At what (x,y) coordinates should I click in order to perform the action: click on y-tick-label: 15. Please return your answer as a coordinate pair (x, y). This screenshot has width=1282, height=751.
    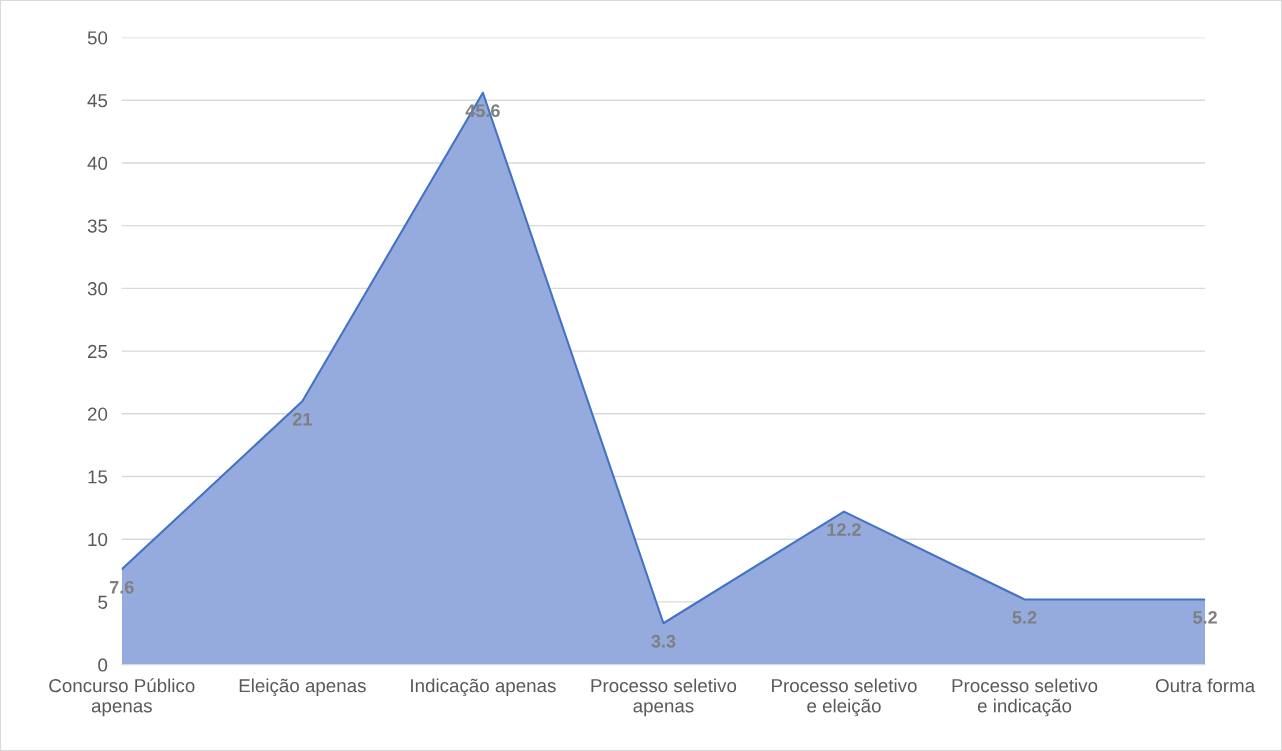
    Looking at the image, I should click on (98, 477).